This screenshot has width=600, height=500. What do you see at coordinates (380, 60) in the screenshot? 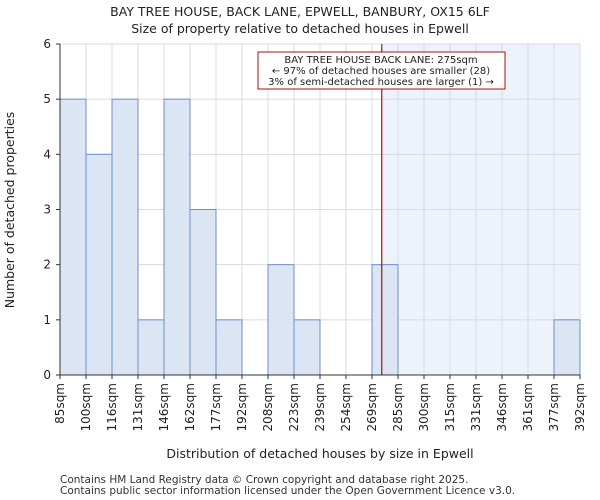
I see `annotation-line-1: BAY TREE HOUSE BACK LANE: 275sqm` at bounding box center [380, 60].